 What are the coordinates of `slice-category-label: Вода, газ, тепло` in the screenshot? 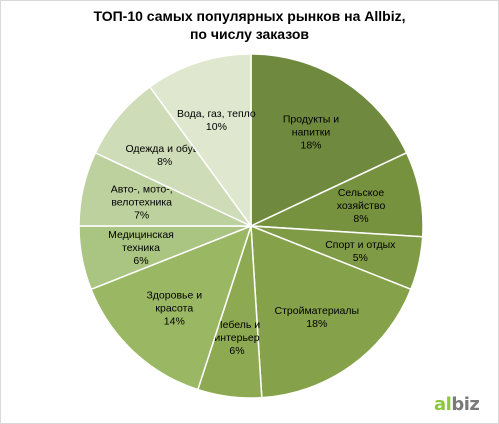 It's located at (216, 114).